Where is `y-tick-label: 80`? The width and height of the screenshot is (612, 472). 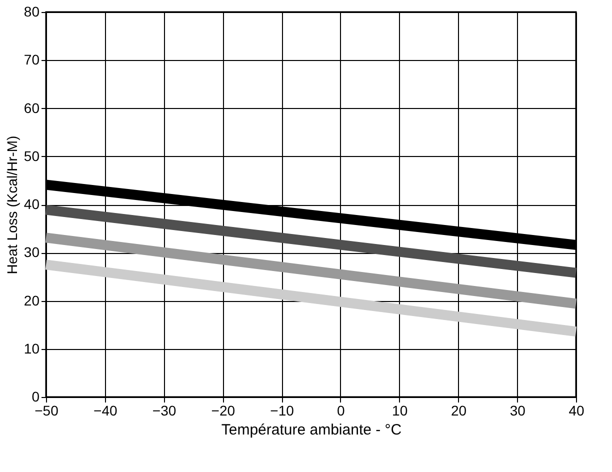
y-tick-label: 80 is located at coordinates (32, 12).